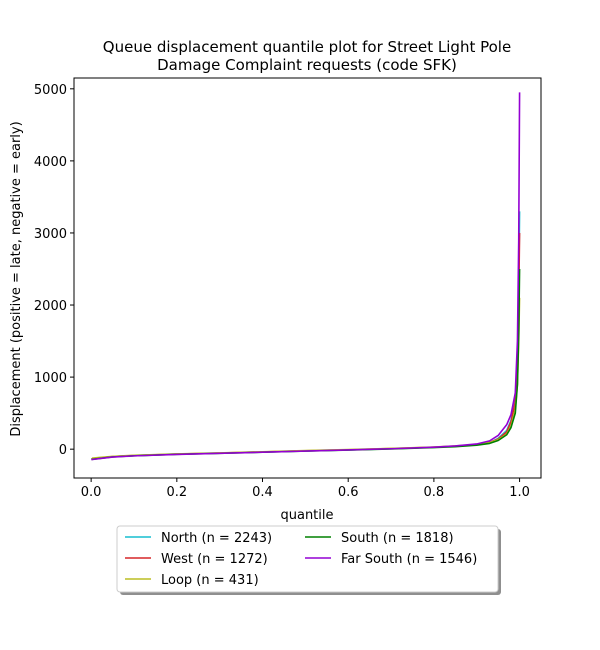 The width and height of the screenshot is (600, 650). What do you see at coordinates (91, 492) in the screenshot?
I see `x-tick-label: 0.0` at bounding box center [91, 492].